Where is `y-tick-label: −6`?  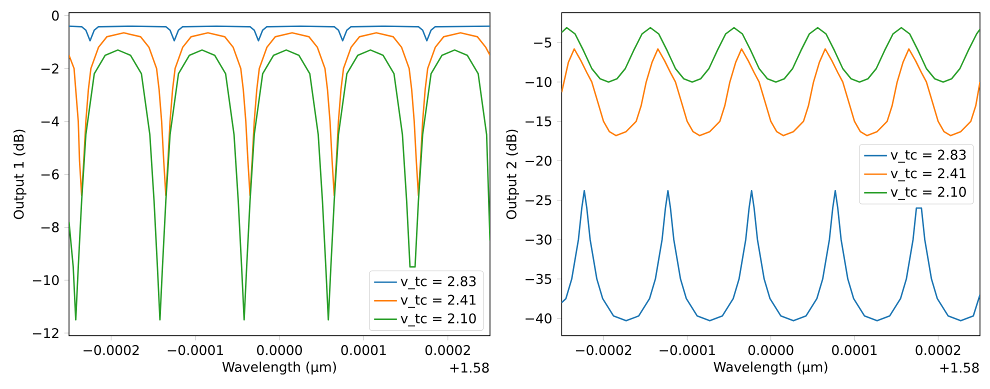 y-tick-label: −6 is located at coordinates (50, 174).